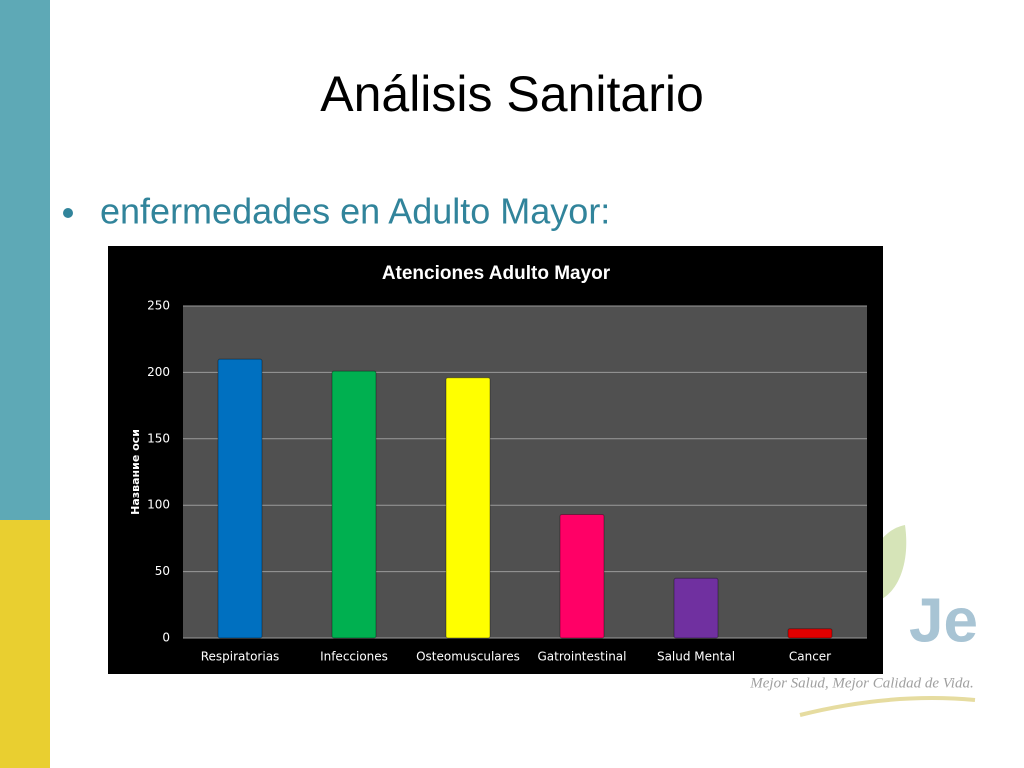 This screenshot has width=1024, height=768. I want to click on x-tick-label: Salud Mental, so click(696, 657).